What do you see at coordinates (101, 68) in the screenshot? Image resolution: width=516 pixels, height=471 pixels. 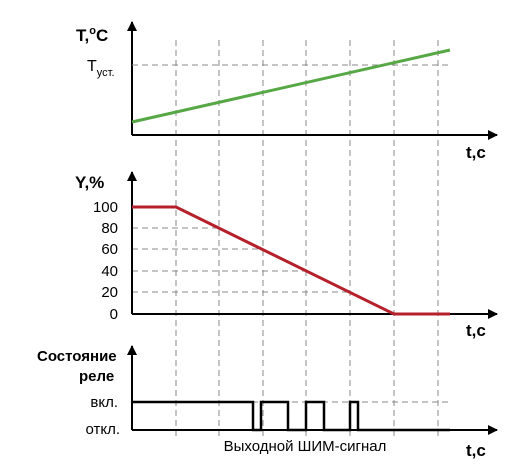 I see `setpoint-label: Tуст.` at bounding box center [101, 68].